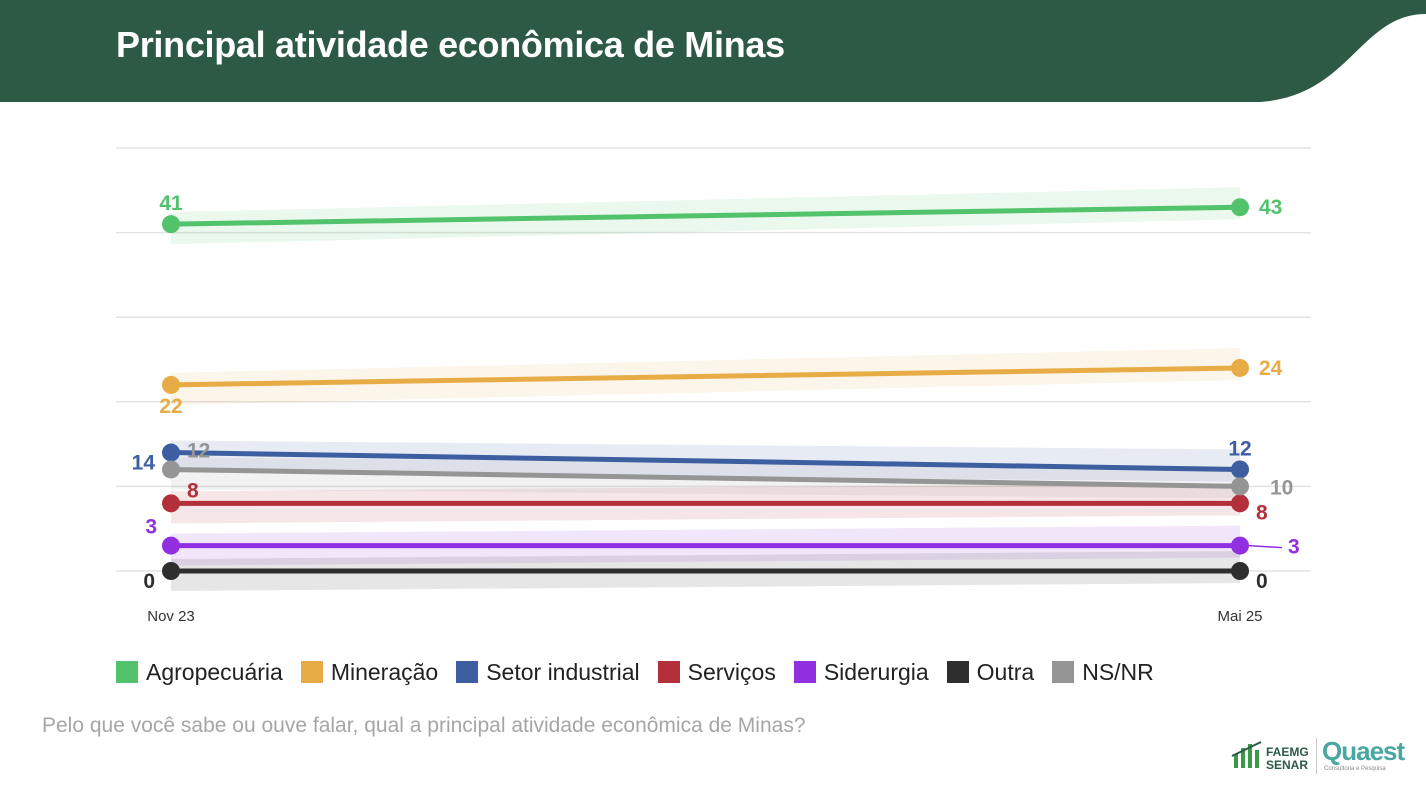 Image resolution: width=1426 pixels, height=804 pixels. What do you see at coordinates (705, 376) in the screenshot?
I see `series-minera-o-line` at bounding box center [705, 376].